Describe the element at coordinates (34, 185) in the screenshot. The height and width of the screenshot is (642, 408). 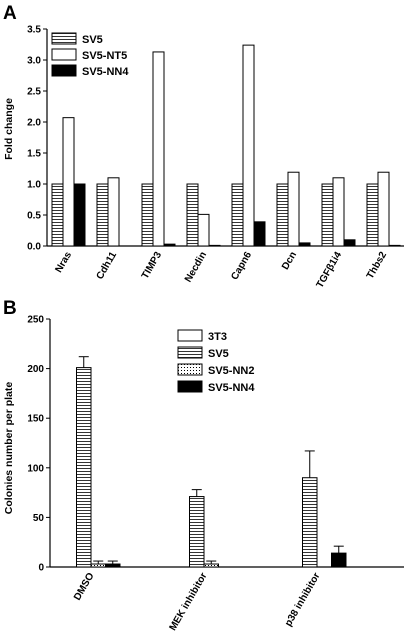
I see `chart-a-y-tick-label: 1.0` at that location.